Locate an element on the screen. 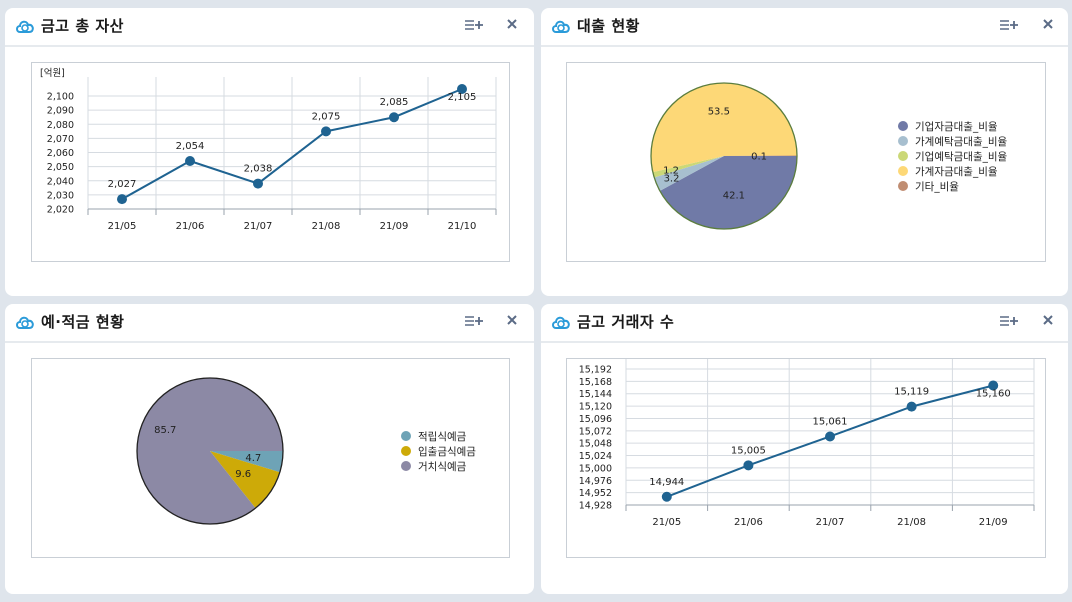 The width and height of the screenshot is (1072, 602). panel-header: 금고 거래자 수 is located at coordinates (804, 323).